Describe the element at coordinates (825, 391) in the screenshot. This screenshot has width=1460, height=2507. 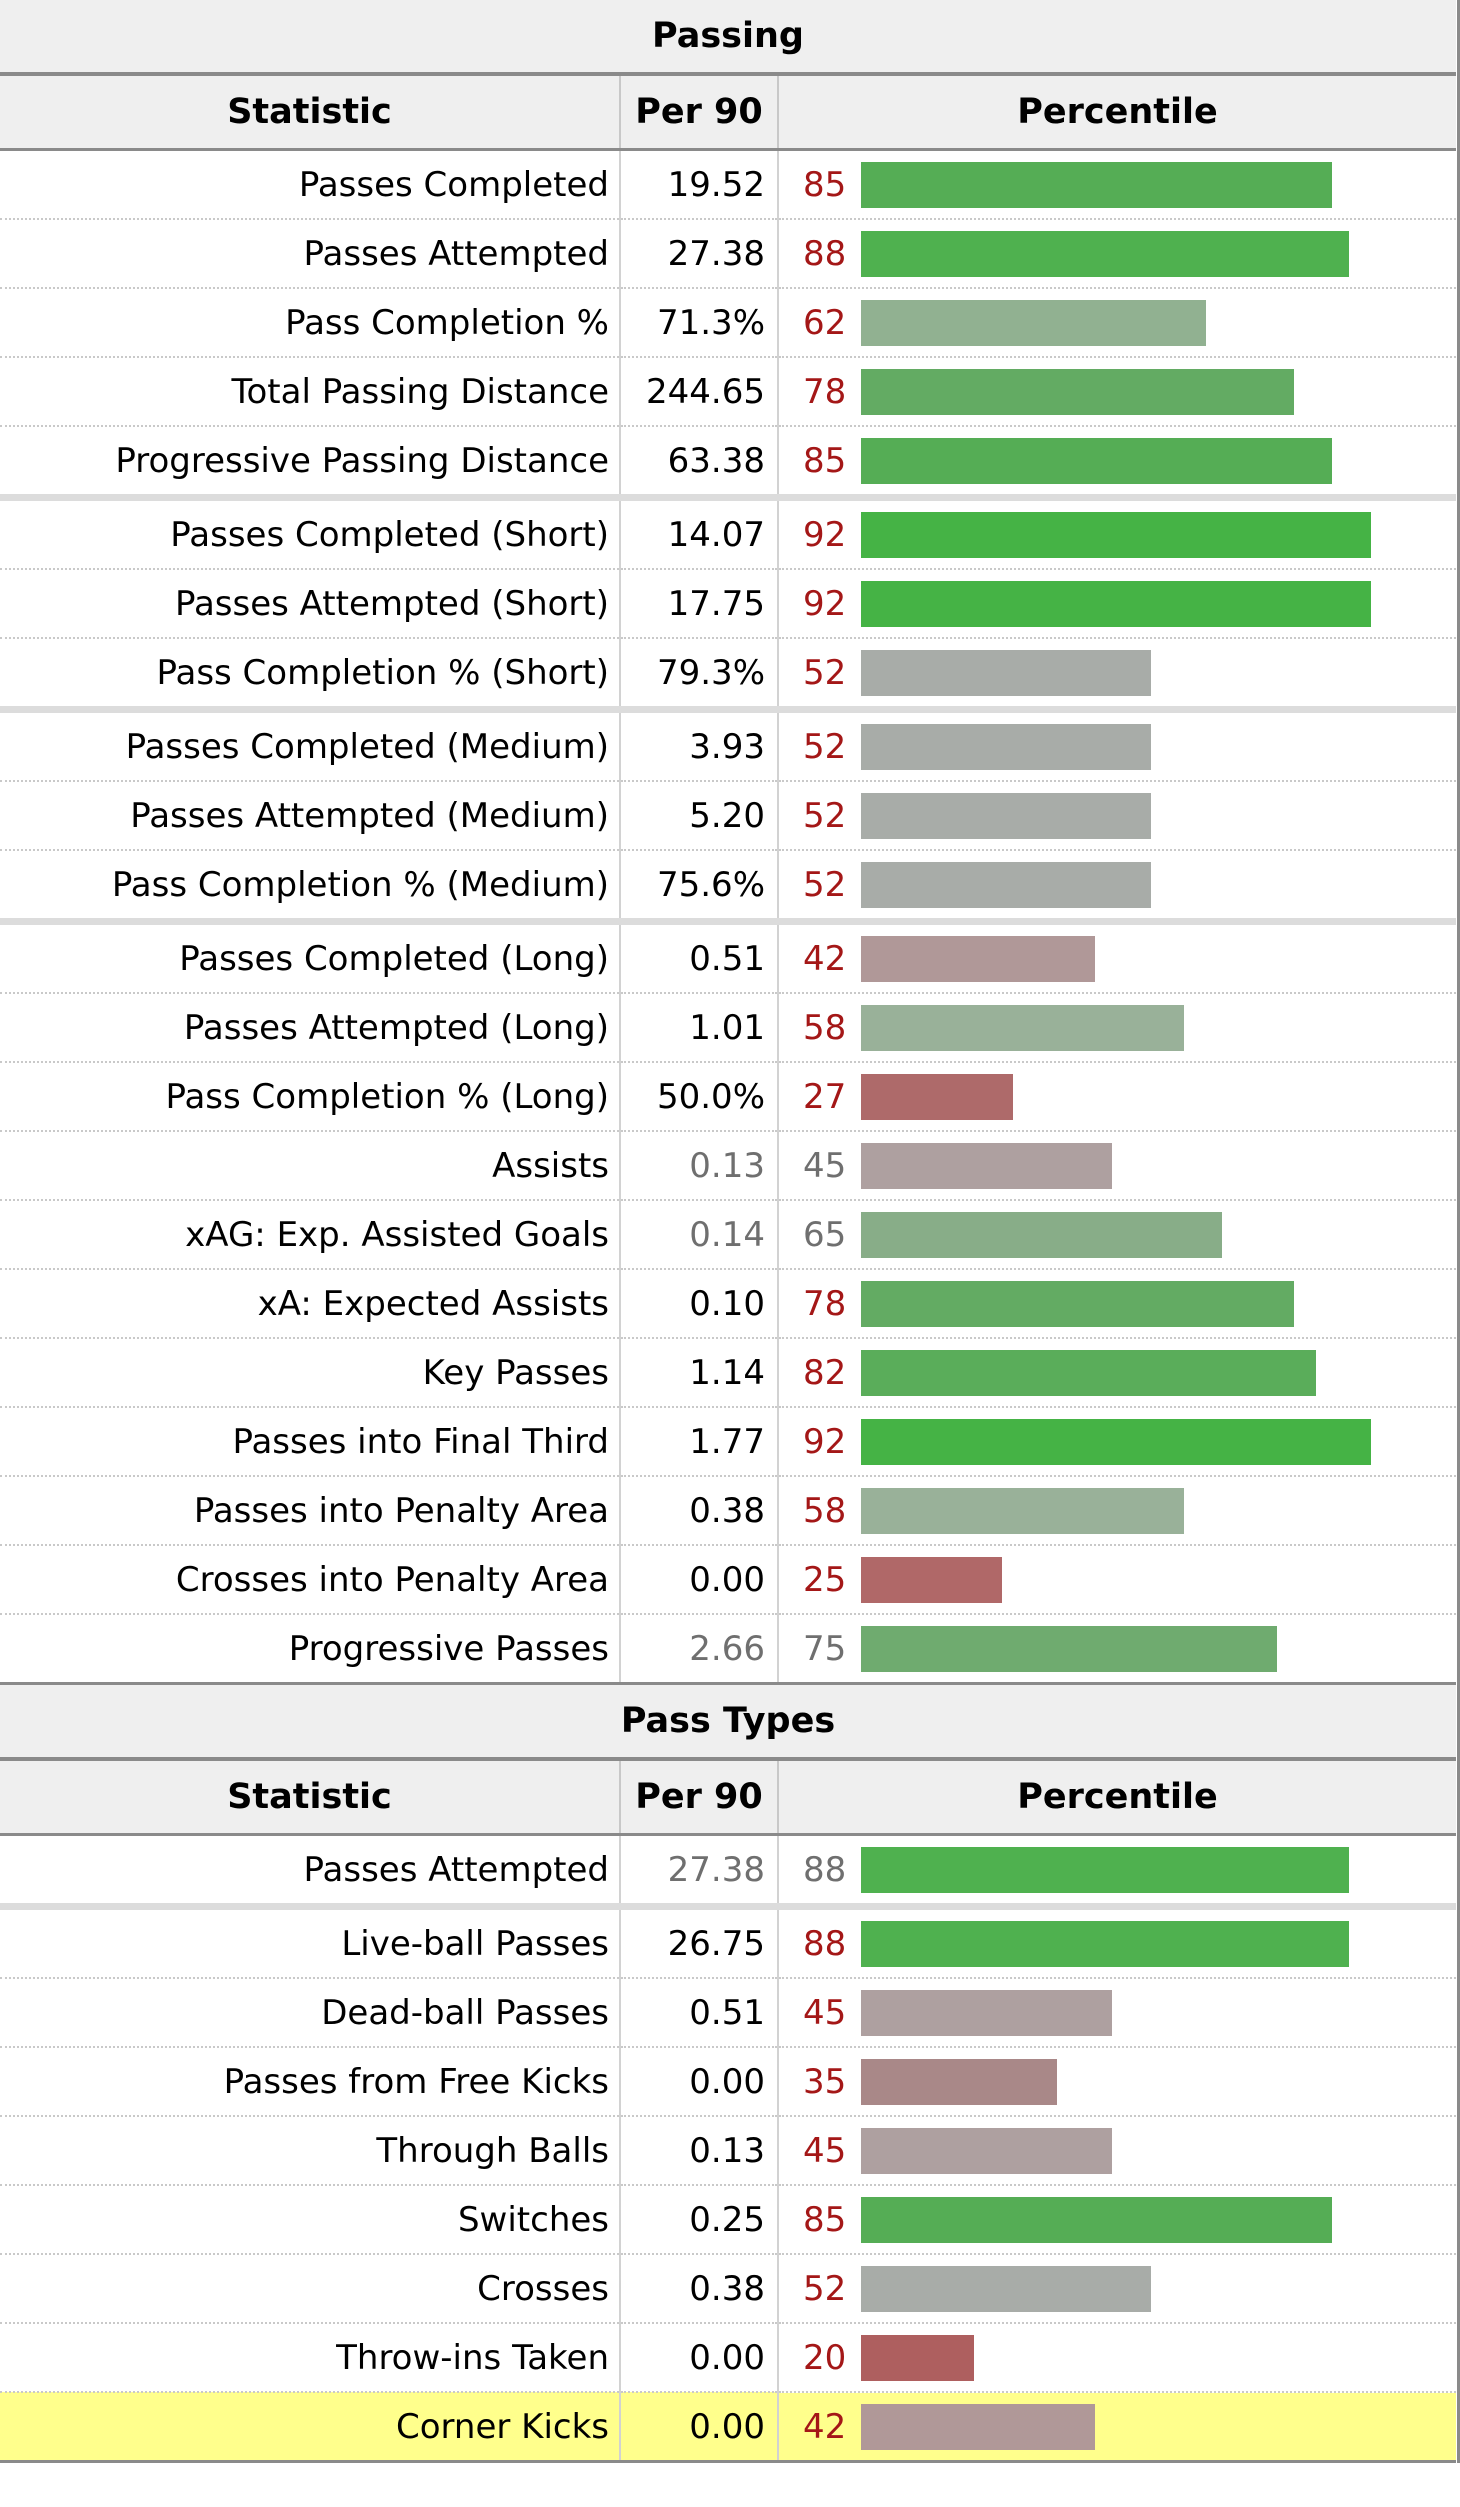
I see `percentile-value: 78` at that location.